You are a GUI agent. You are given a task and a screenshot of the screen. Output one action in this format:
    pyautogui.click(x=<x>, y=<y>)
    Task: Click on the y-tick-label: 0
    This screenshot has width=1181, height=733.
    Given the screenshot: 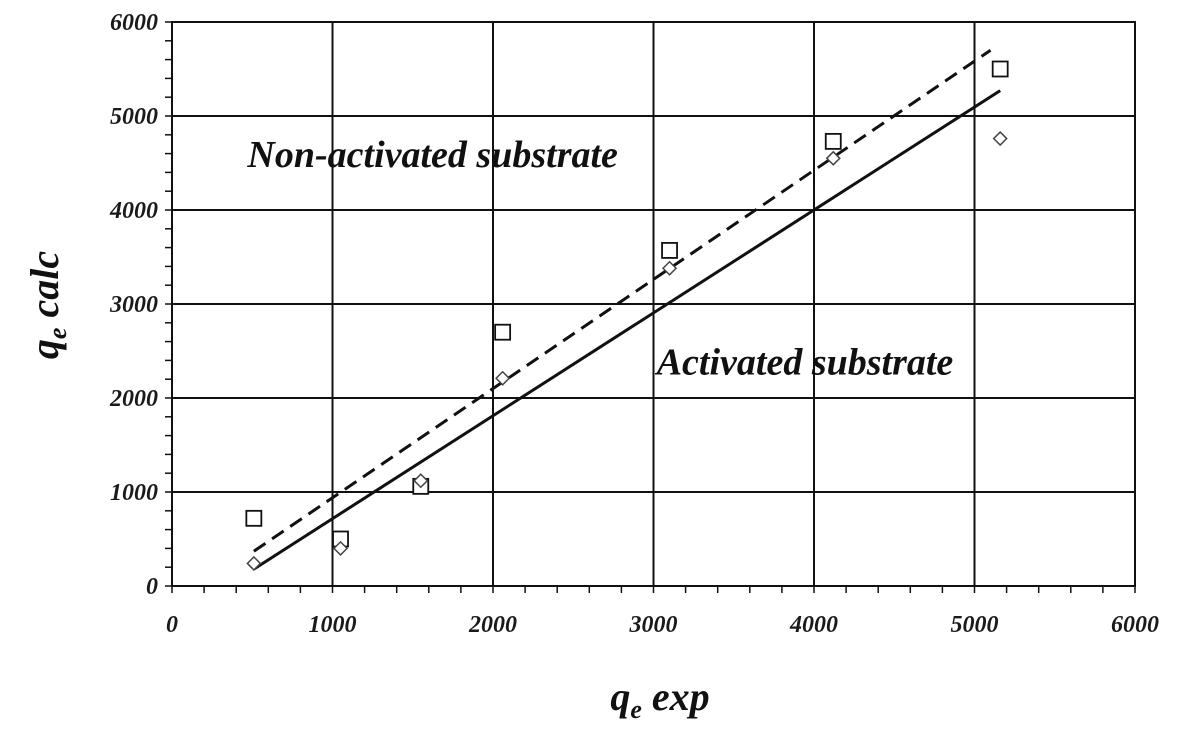 What is the action you would take?
    pyautogui.click(x=152, y=587)
    